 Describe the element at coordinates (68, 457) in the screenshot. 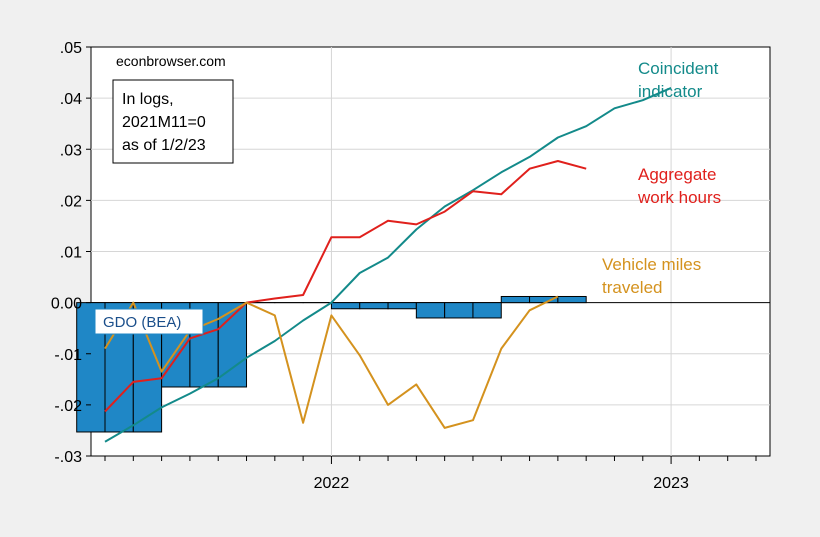

I see `y-tick-label: -.03` at that location.